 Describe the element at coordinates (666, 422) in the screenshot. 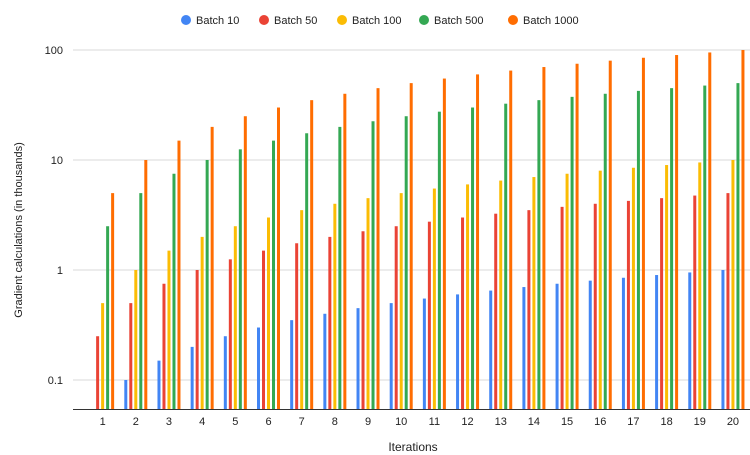

I see `x-tick-label: 18` at that location.